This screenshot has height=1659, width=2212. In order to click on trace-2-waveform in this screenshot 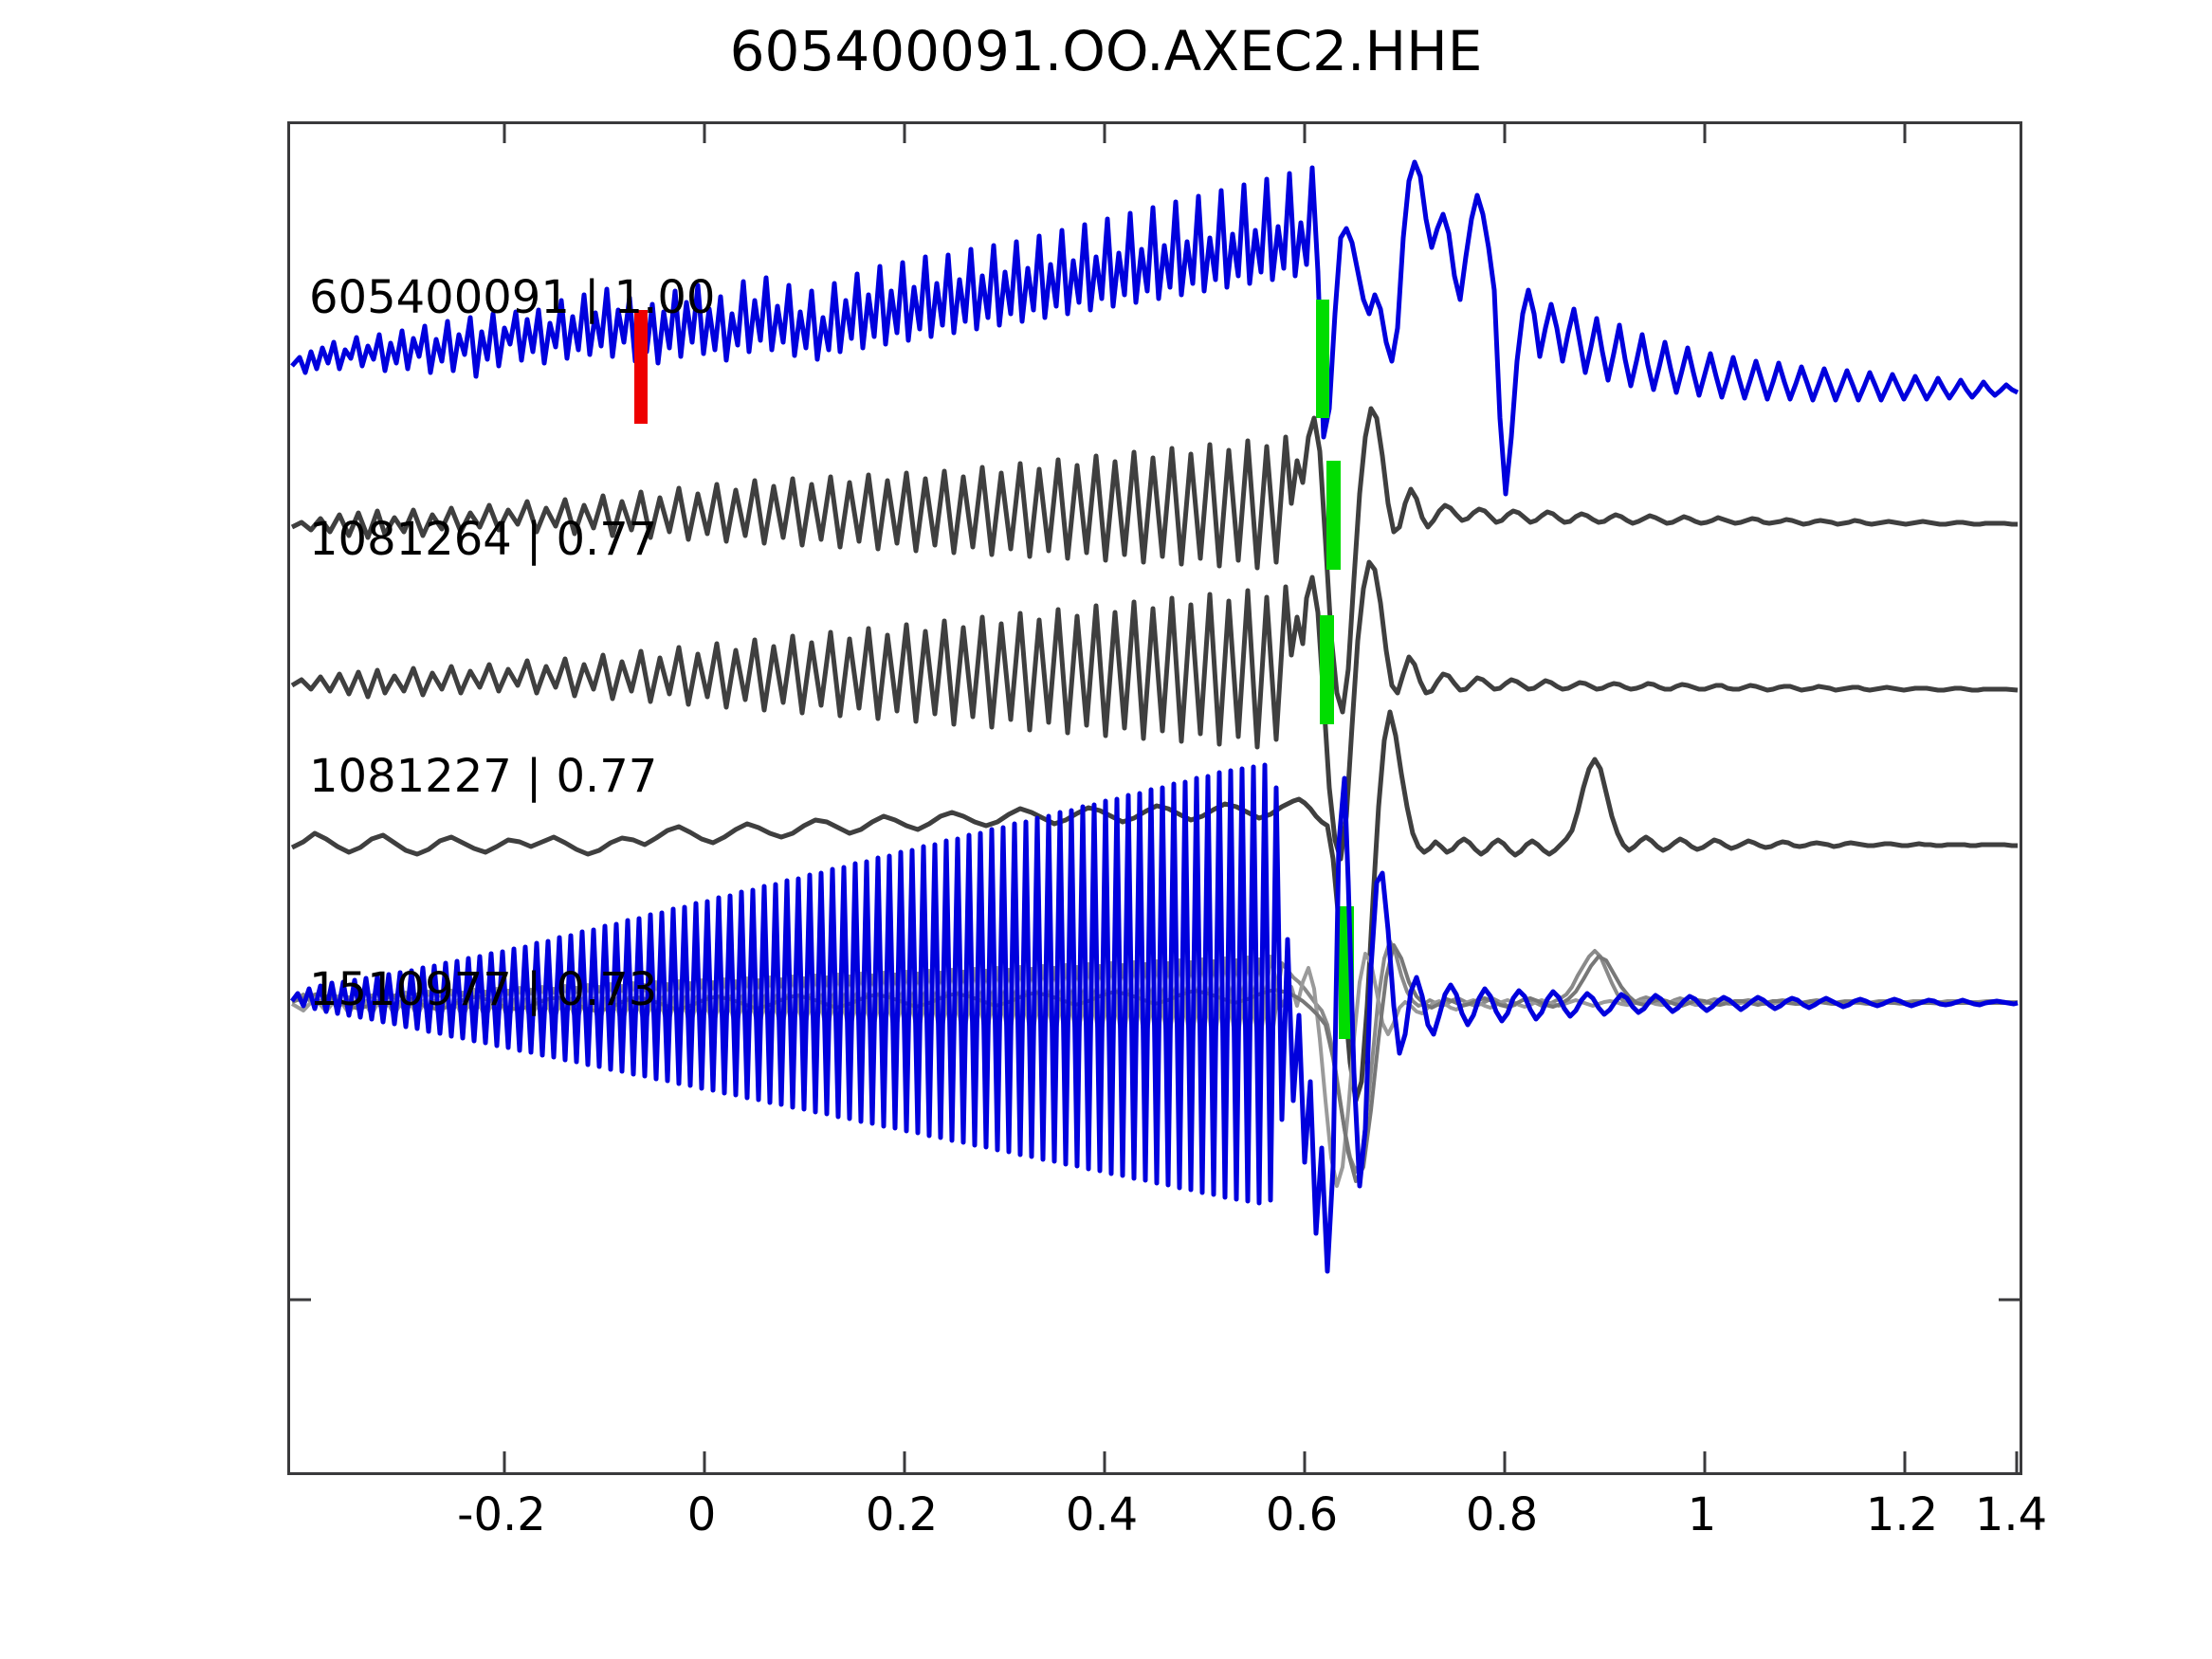, I will do `click(1154, 560)`.